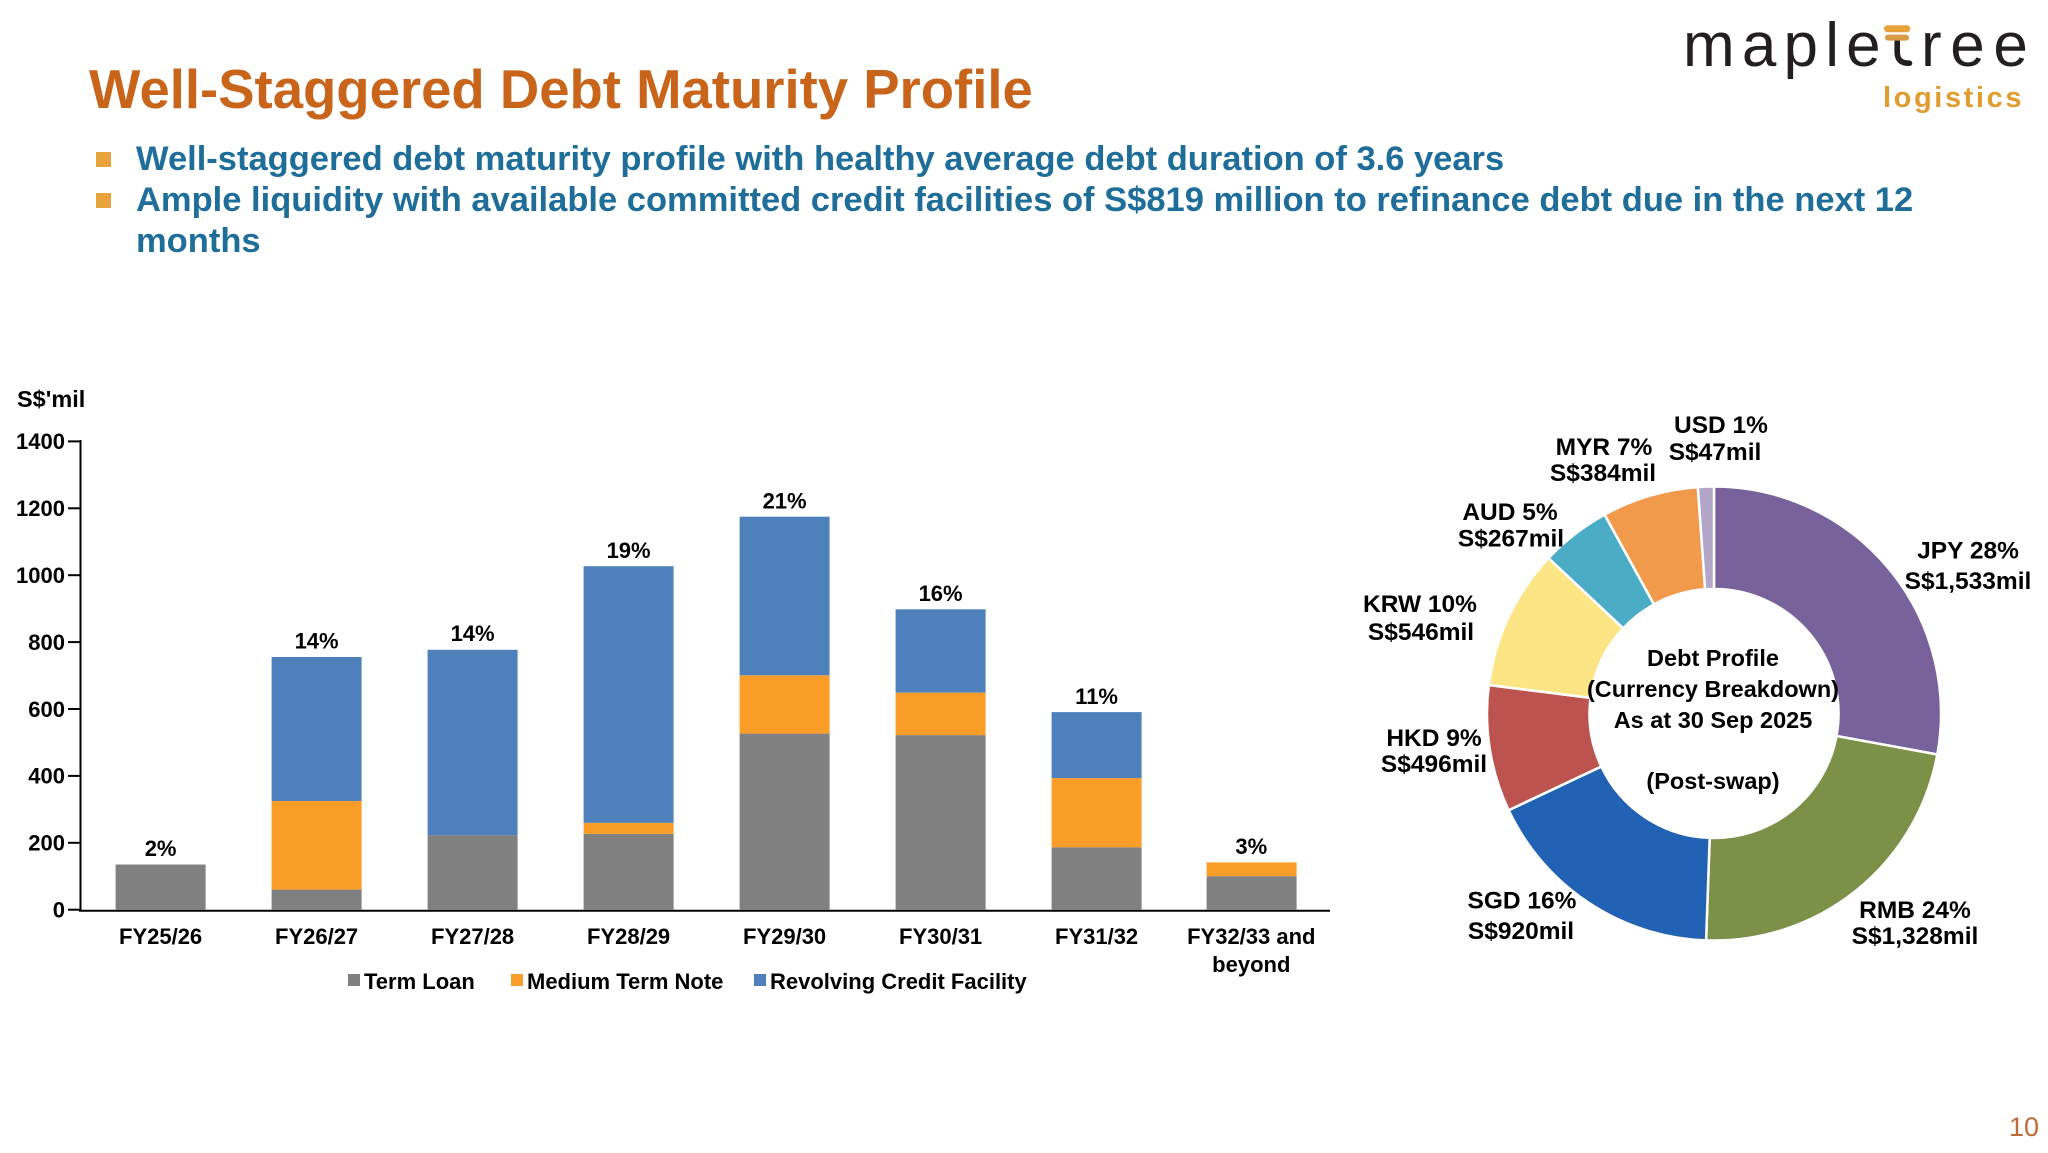 This screenshot has height=1153, width=2048. Describe the element at coordinates (625, 981) in the screenshot. I see `svg-text: Medium Term Note` at that location.